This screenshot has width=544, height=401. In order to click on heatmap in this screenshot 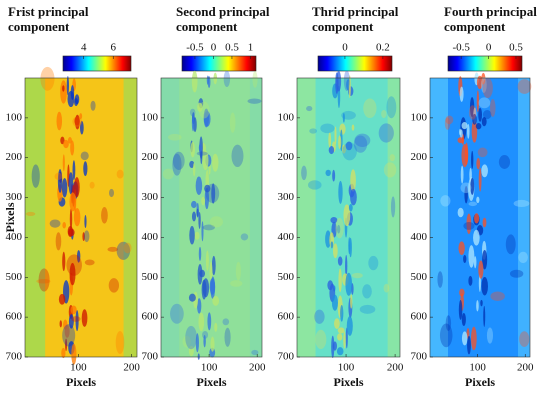, I will do `click(211, 215)`.